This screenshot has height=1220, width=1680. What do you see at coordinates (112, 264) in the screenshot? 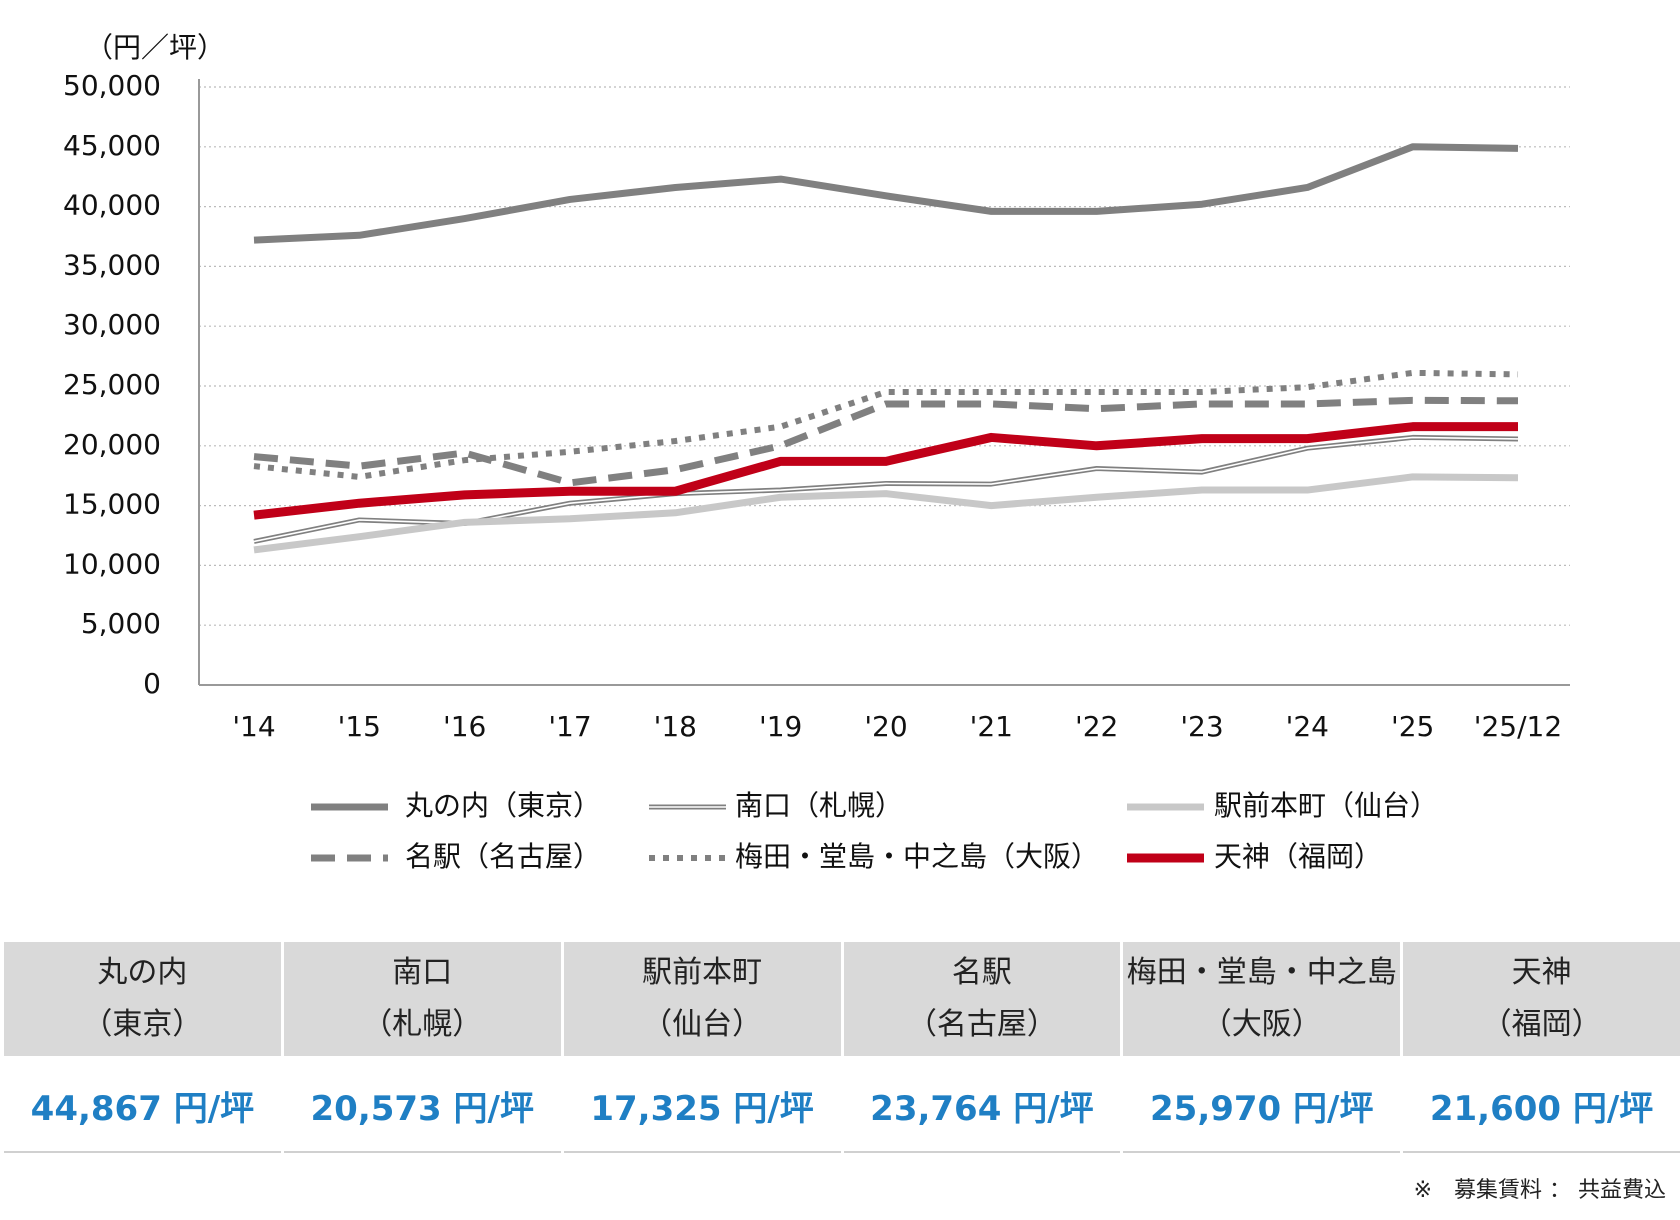
I see `y-tick-label: 35,000` at bounding box center [112, 264].